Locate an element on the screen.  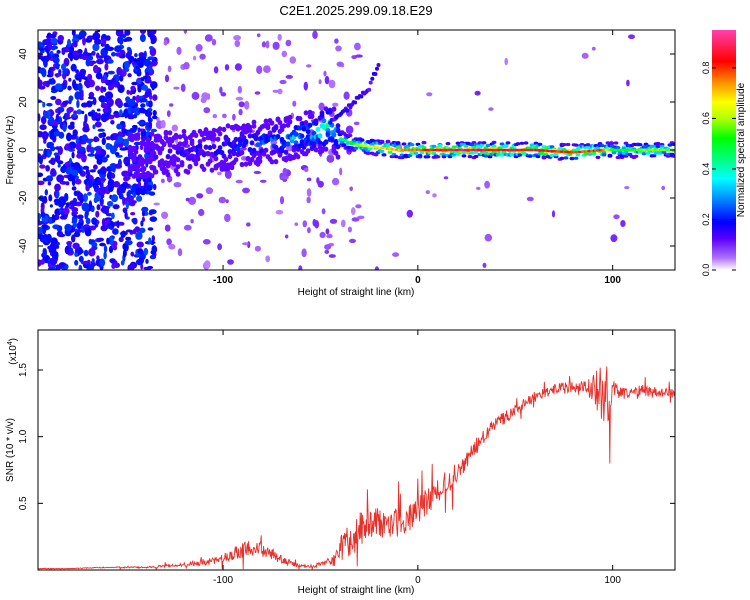
spectrogram-x-axis-label: Height of straight line (km) is located at coordinates (356, 292).